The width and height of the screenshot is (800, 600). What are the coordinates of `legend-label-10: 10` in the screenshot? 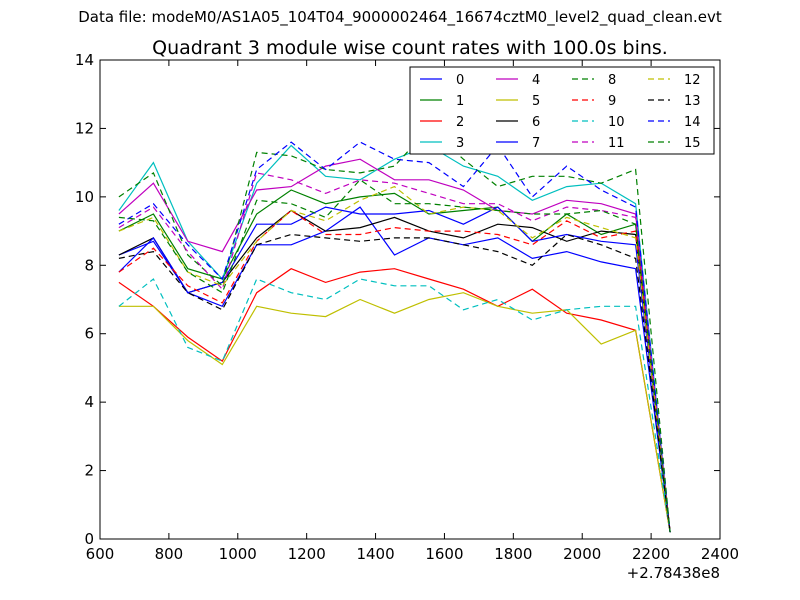 It's located at (616, 122).